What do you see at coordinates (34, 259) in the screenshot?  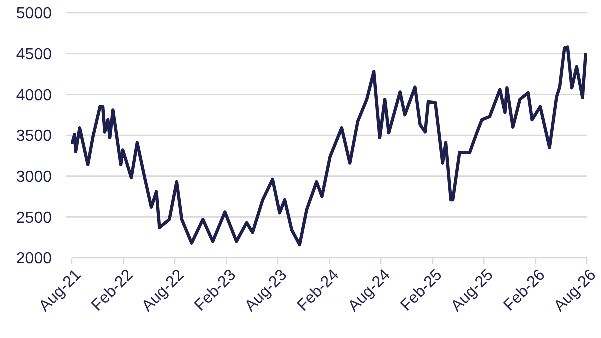 I see `y-tick-label: 2000` at bounding box center [34, 259].